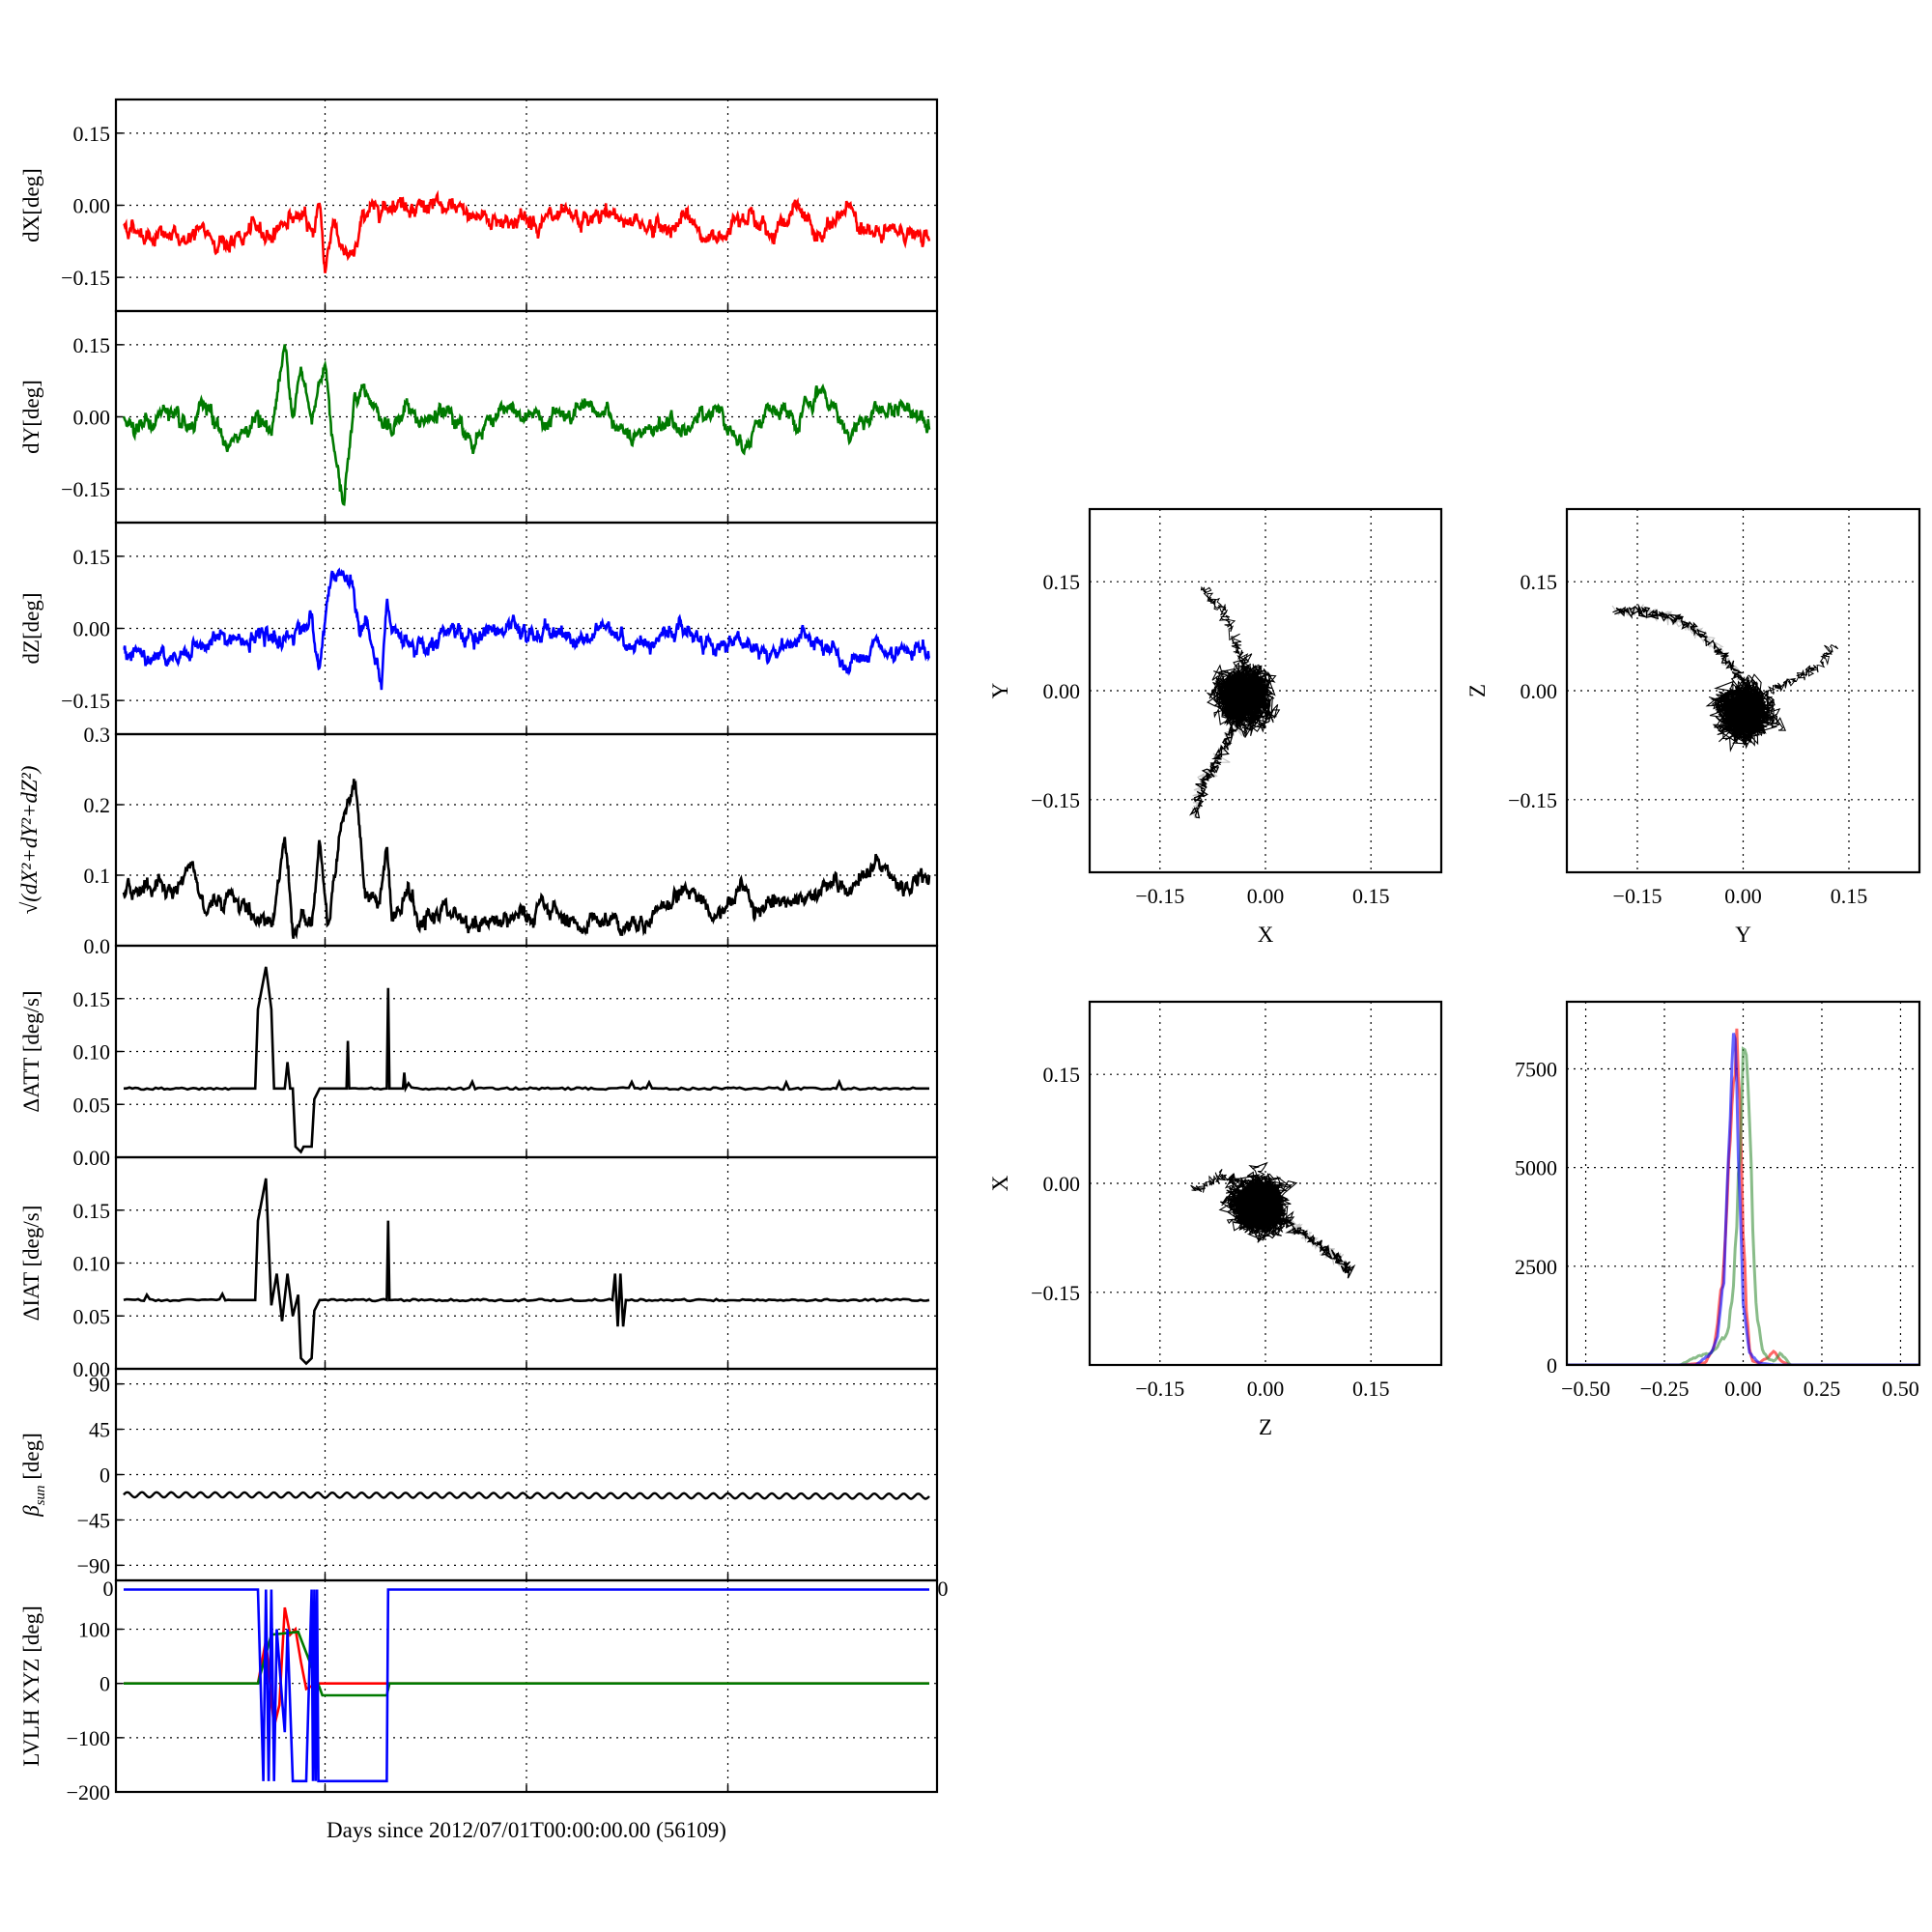  Describe the element at coordinates (1743, 935) in the screenshot. I see `x-axis-label-yz: Y` at that location.